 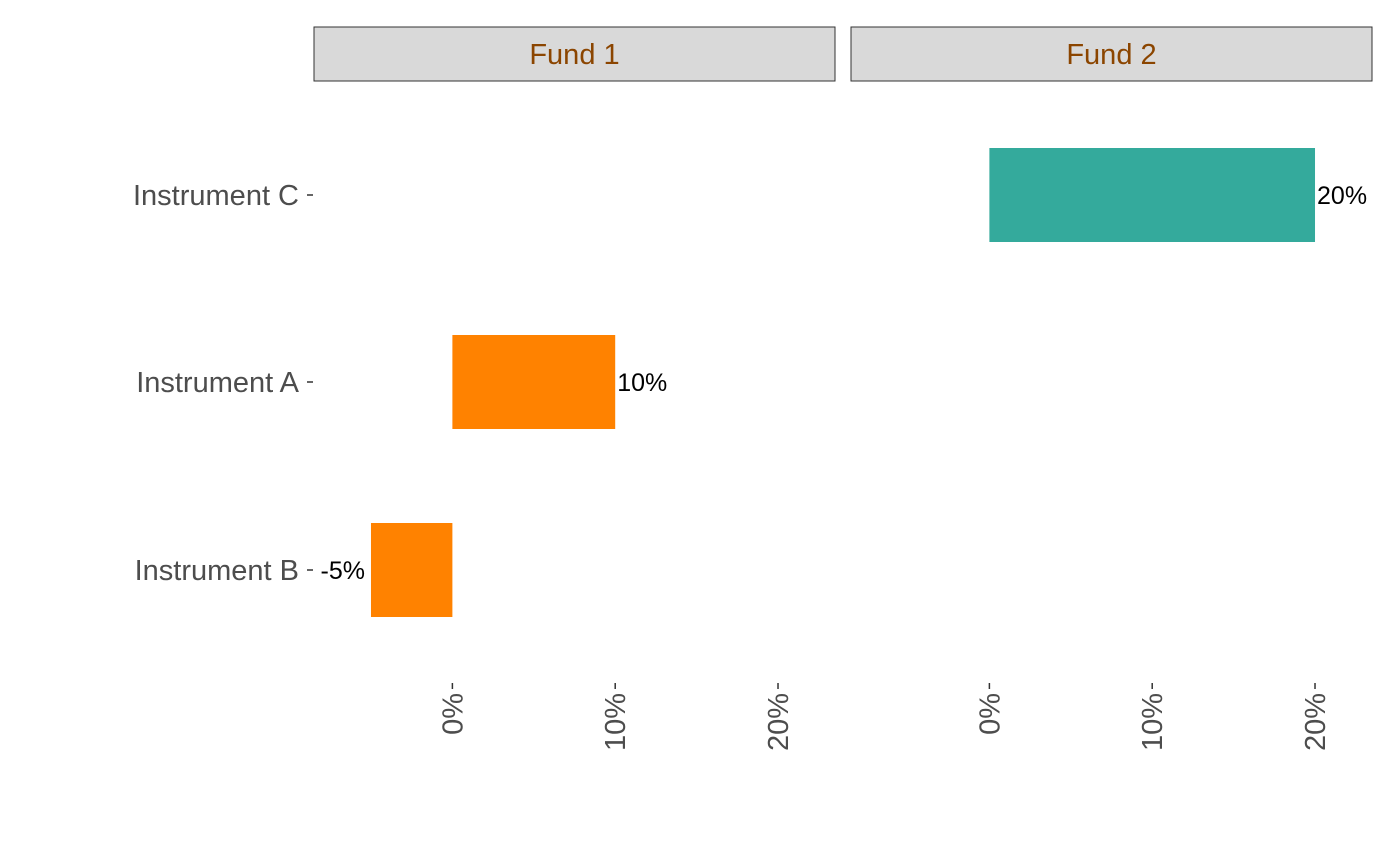 I want to click on x-tick-label-panel2-0: 0%, so click(x=990, y=714).